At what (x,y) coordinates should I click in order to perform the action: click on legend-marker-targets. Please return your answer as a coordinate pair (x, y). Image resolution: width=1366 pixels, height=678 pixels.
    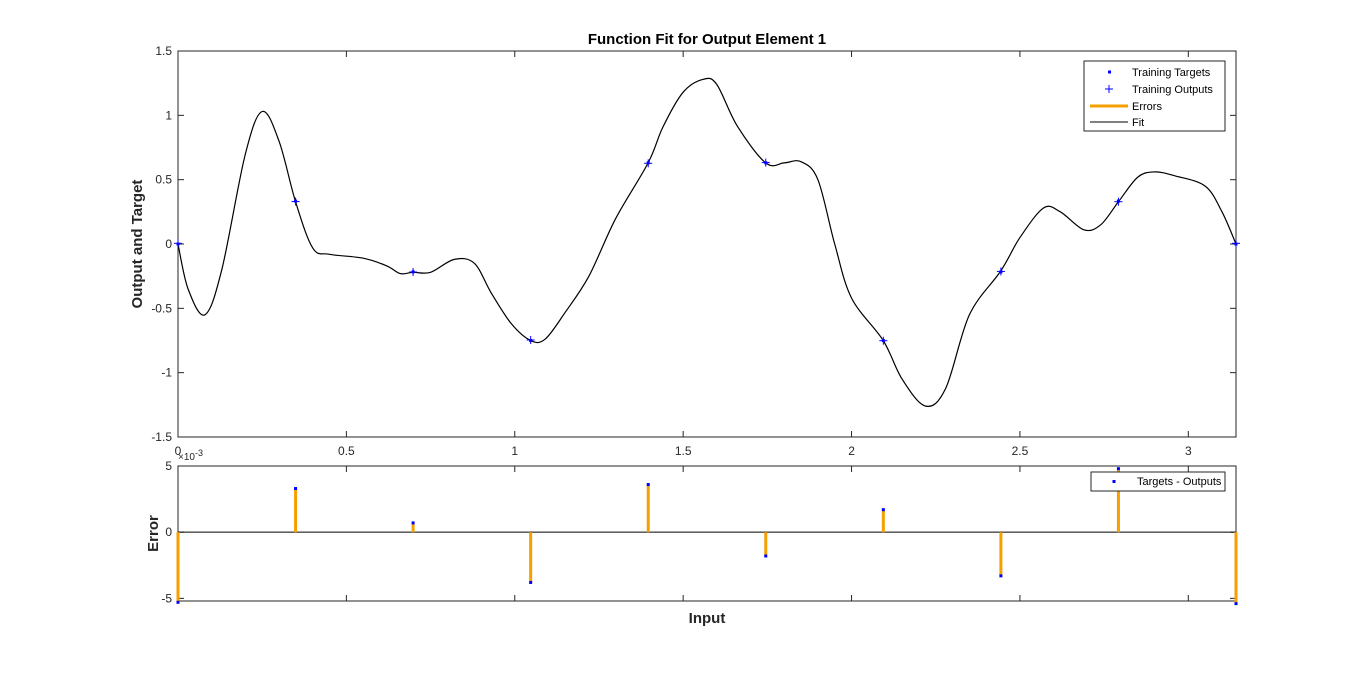
    Looking at the image, I should click on (1109, 72).